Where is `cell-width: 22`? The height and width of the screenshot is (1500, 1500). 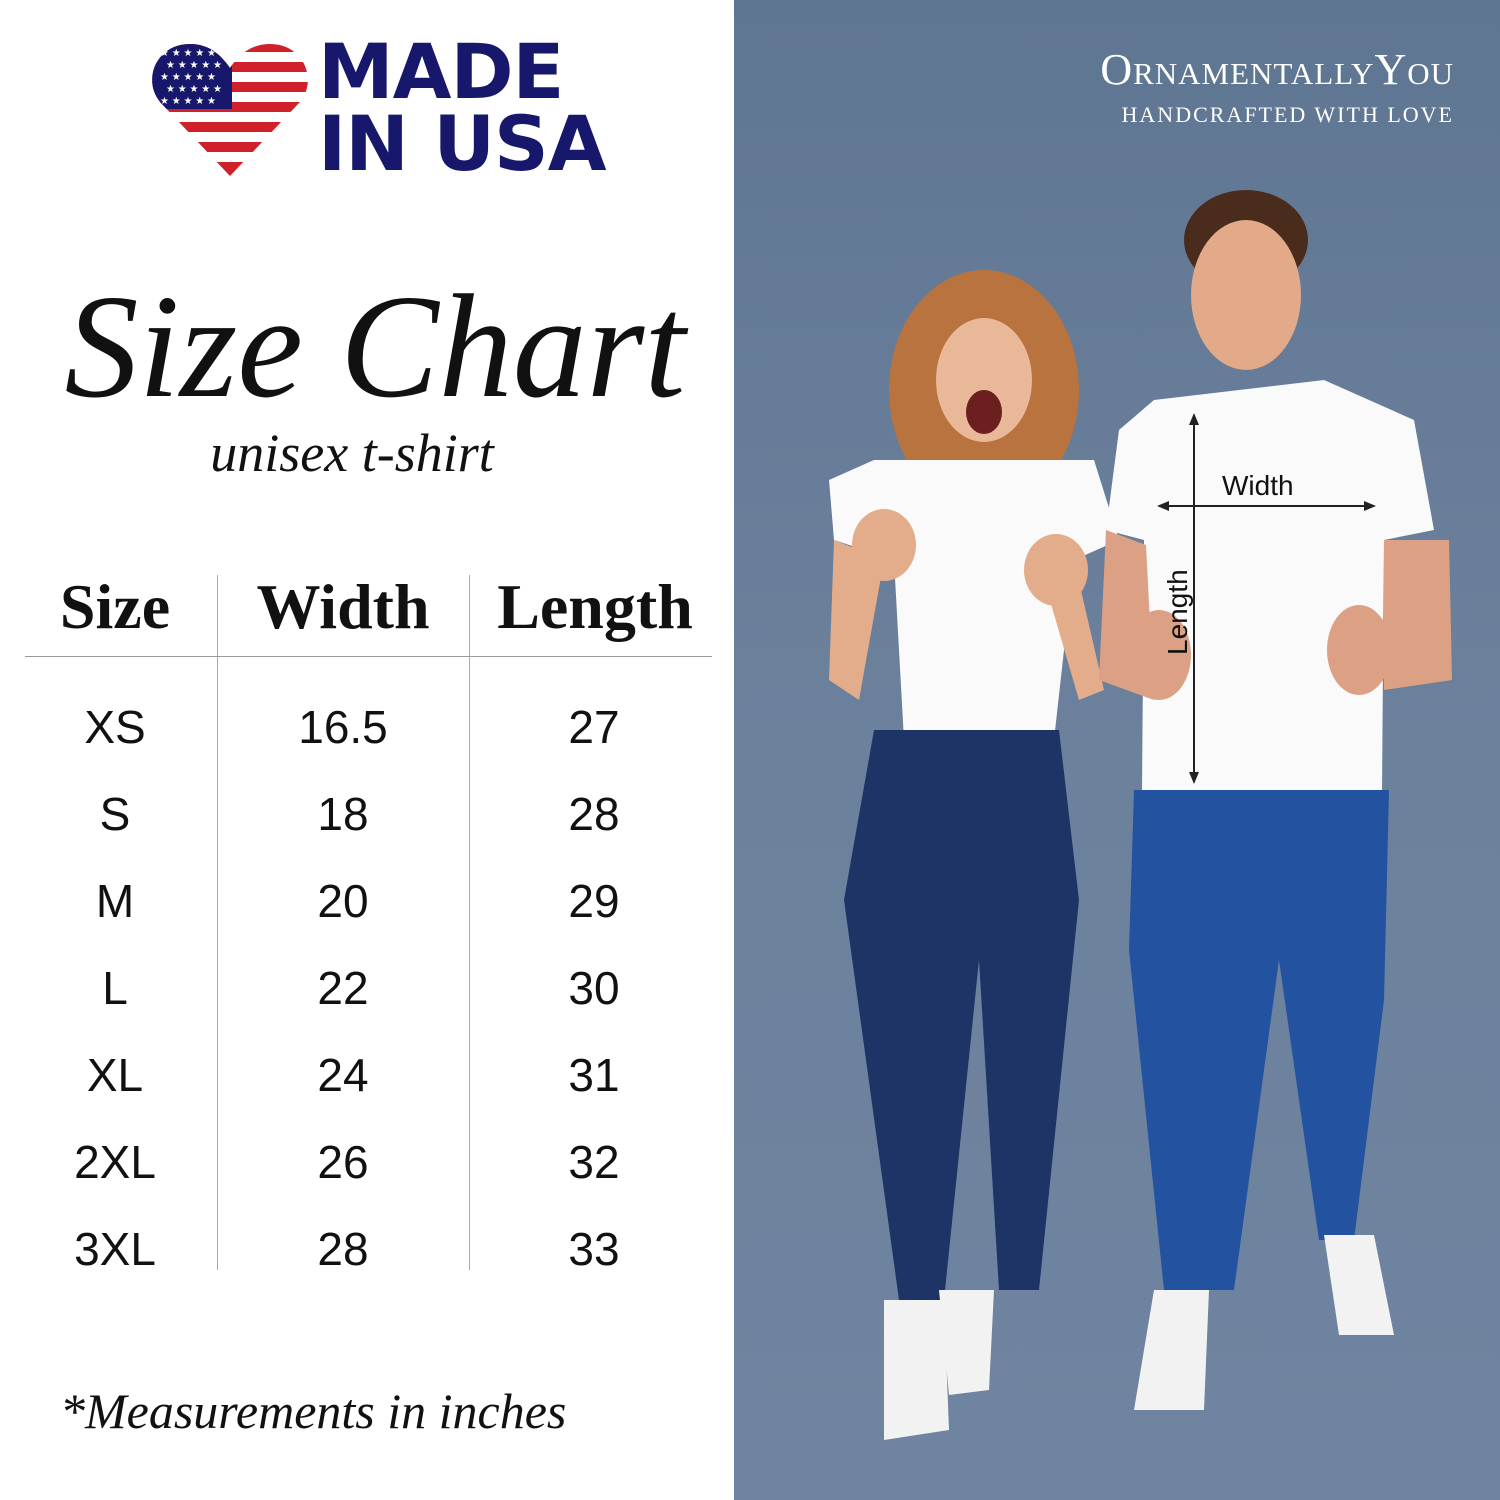 cell-width: 22 is located at coordinates (343, 988).